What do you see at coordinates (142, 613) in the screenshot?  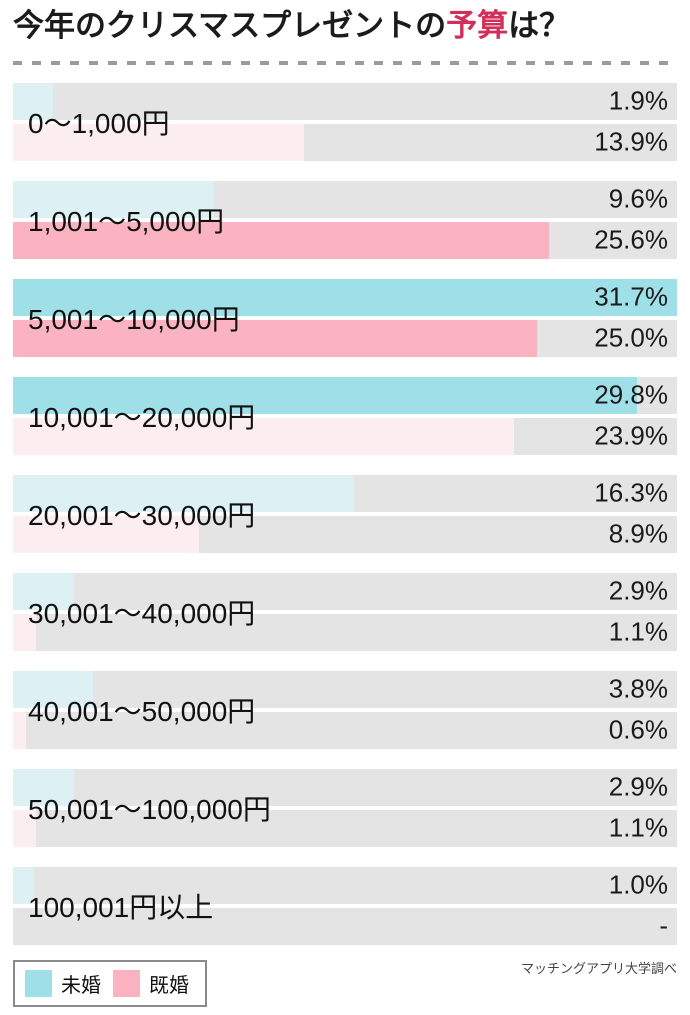 I see `category-label: 30,001〜40,000円` at bounding box center [142, 613].